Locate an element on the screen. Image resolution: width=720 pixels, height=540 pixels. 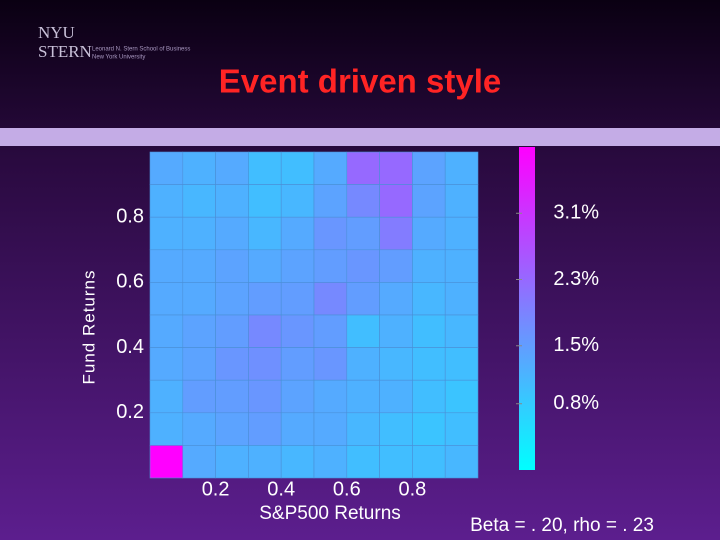
logo-top: NYU is located at coordinates (56, 32).